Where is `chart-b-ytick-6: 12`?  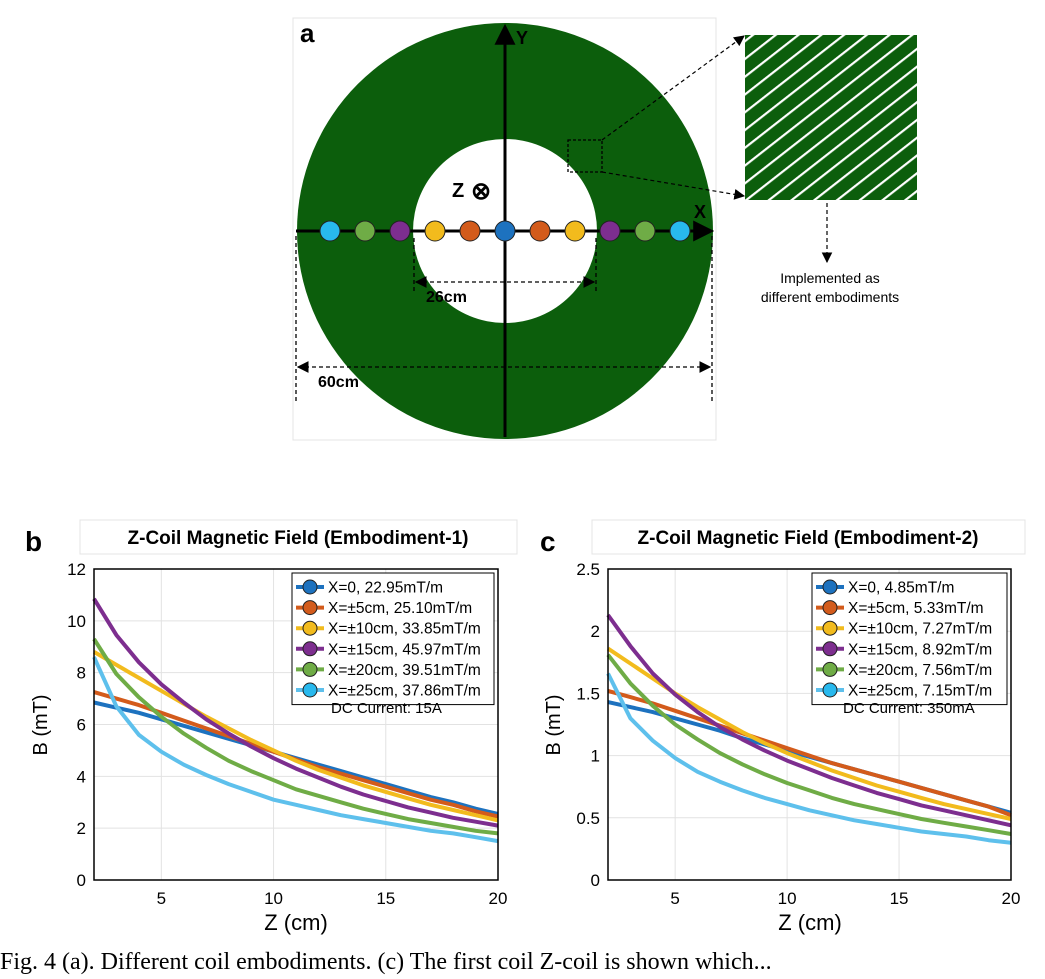 chart-b-ytick-6: 12 is located at coordinates (76, 569).